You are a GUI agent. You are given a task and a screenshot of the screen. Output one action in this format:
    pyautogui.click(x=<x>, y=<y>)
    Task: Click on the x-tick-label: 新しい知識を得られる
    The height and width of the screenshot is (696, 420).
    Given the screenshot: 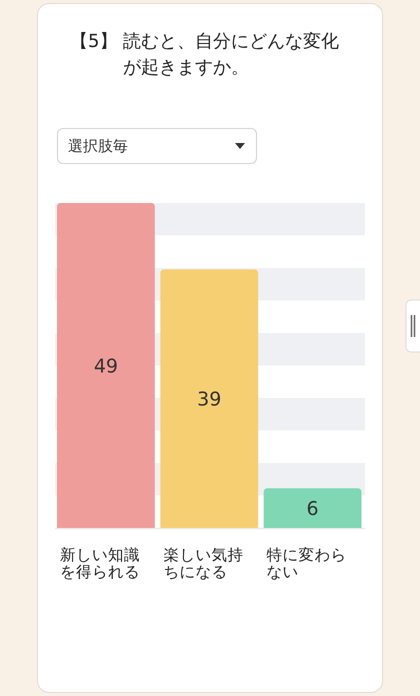 What is the action you would take?
    pyautogui.click(x=100, y=563)
    